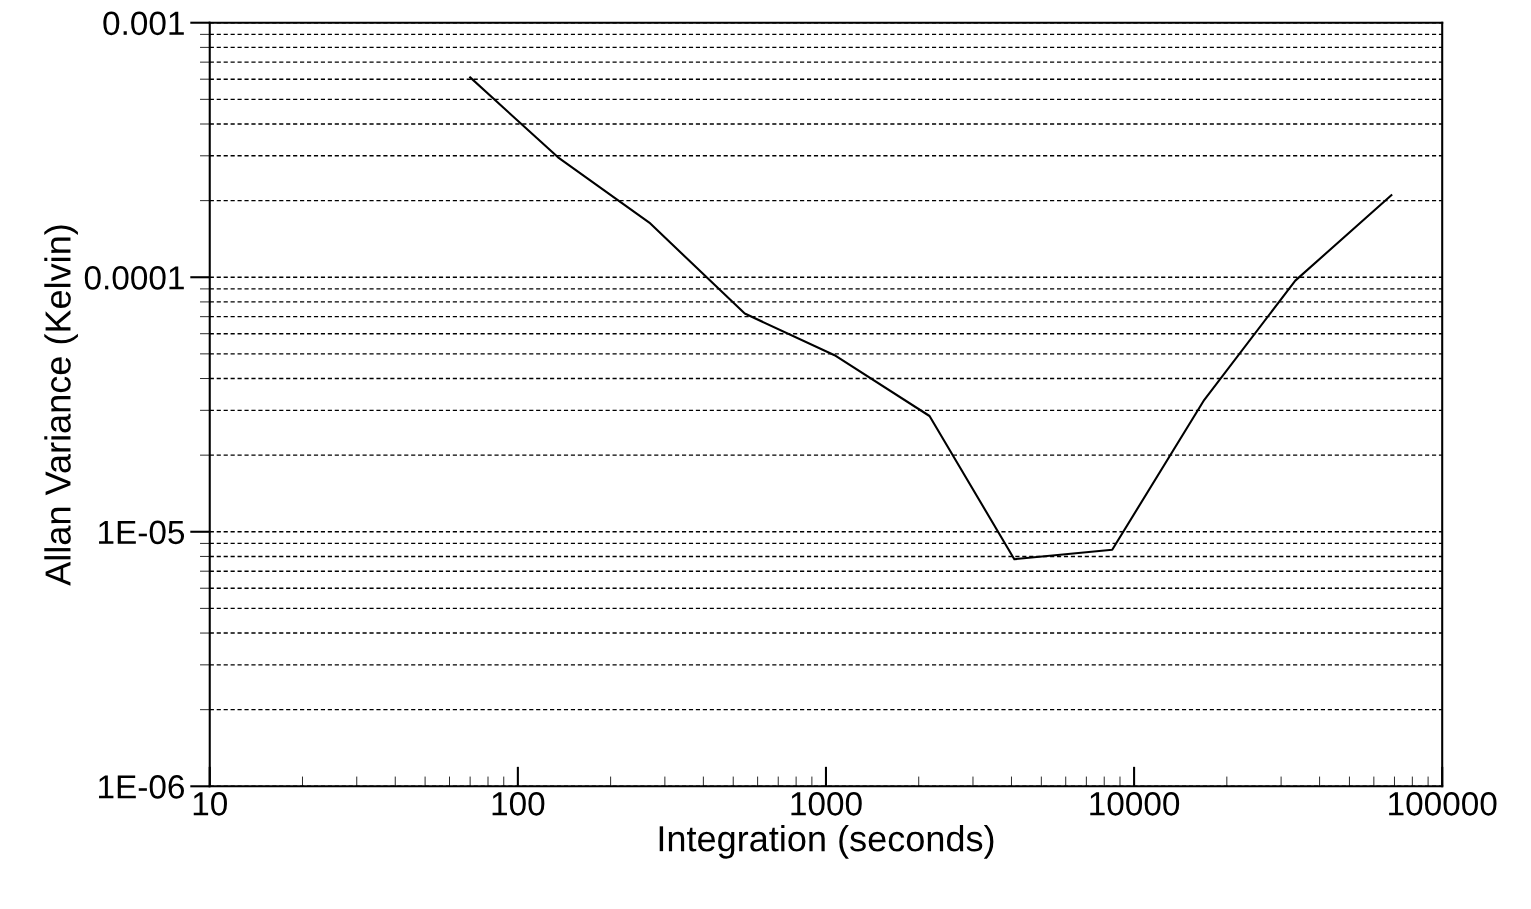 The height and width of the screenshot is (909, 1531). What do you see at coordinates (143, 23) in the screenshot?
I see `y-tick-label: 0.001` at bounding box center [143, 23].